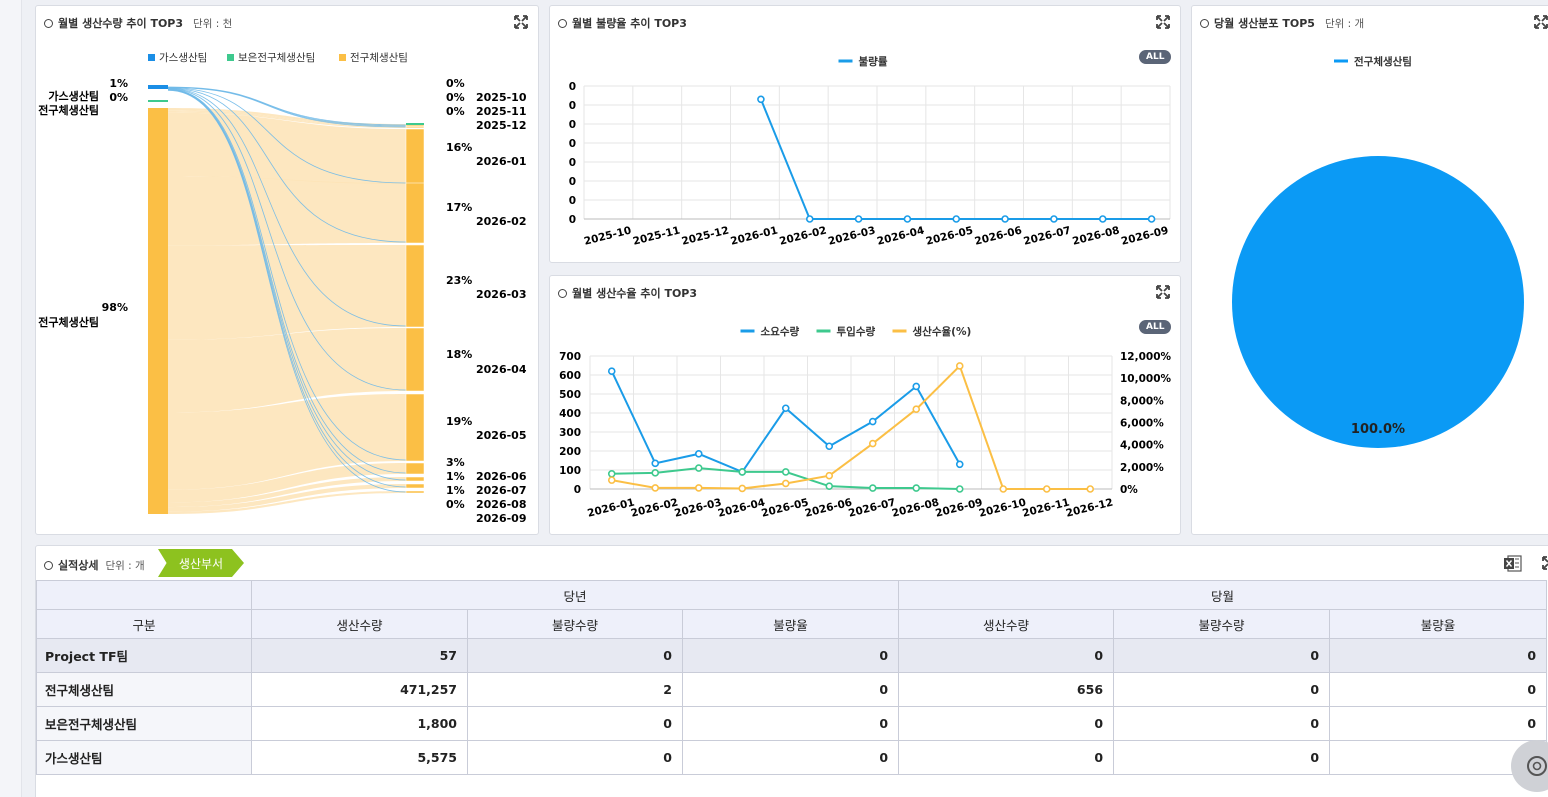 This screenshot has height=797, width=1548. I want to click on legend-label: 소요수량, so click(780, 332).